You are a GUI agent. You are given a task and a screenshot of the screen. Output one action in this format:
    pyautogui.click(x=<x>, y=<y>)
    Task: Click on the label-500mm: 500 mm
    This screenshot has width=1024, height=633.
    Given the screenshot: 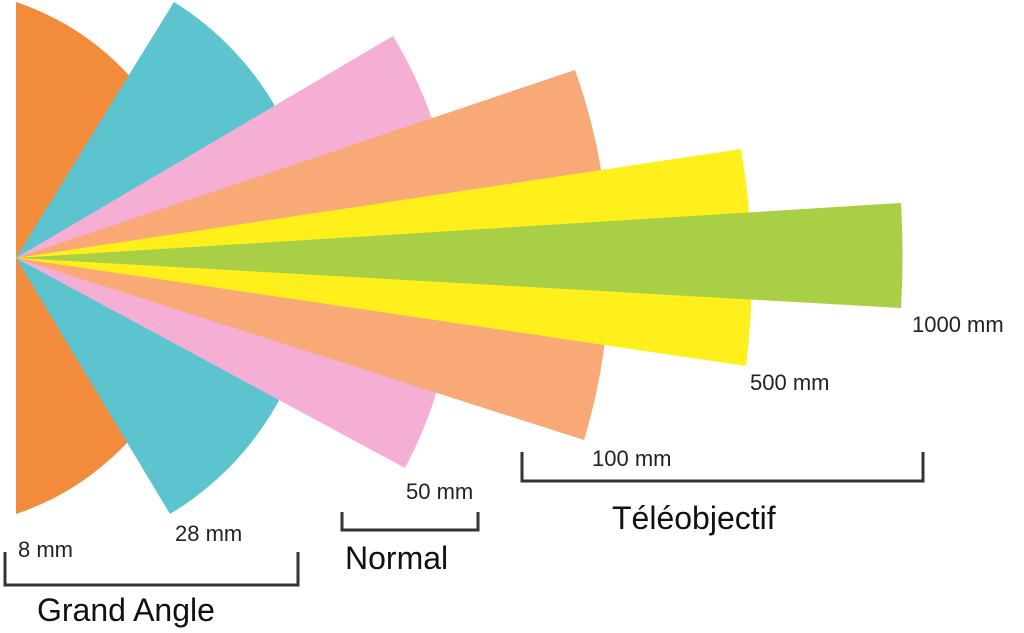 What is the action you would take?
    pyautogui.click(x=789, y=382)
    